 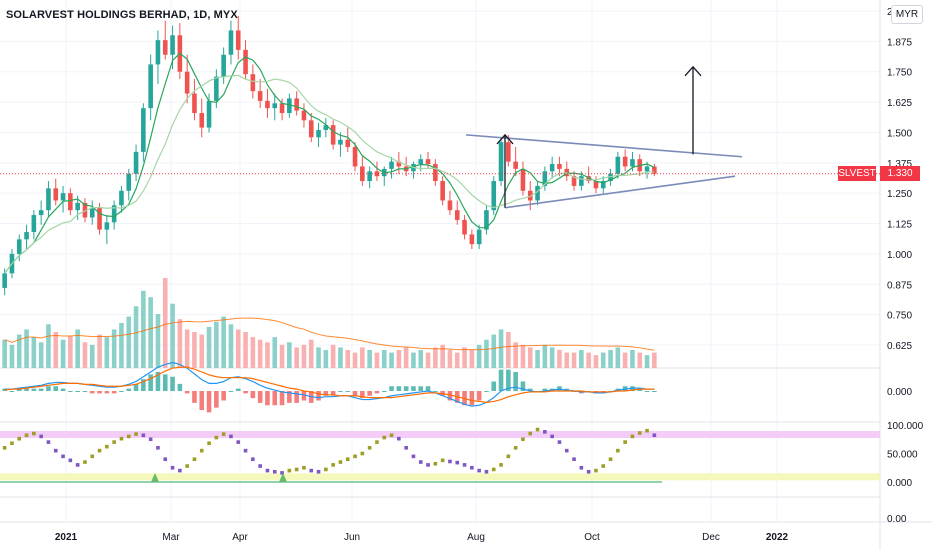 I want to click on symbol-price-tag: SLVEST, so click(x=857, y=173).